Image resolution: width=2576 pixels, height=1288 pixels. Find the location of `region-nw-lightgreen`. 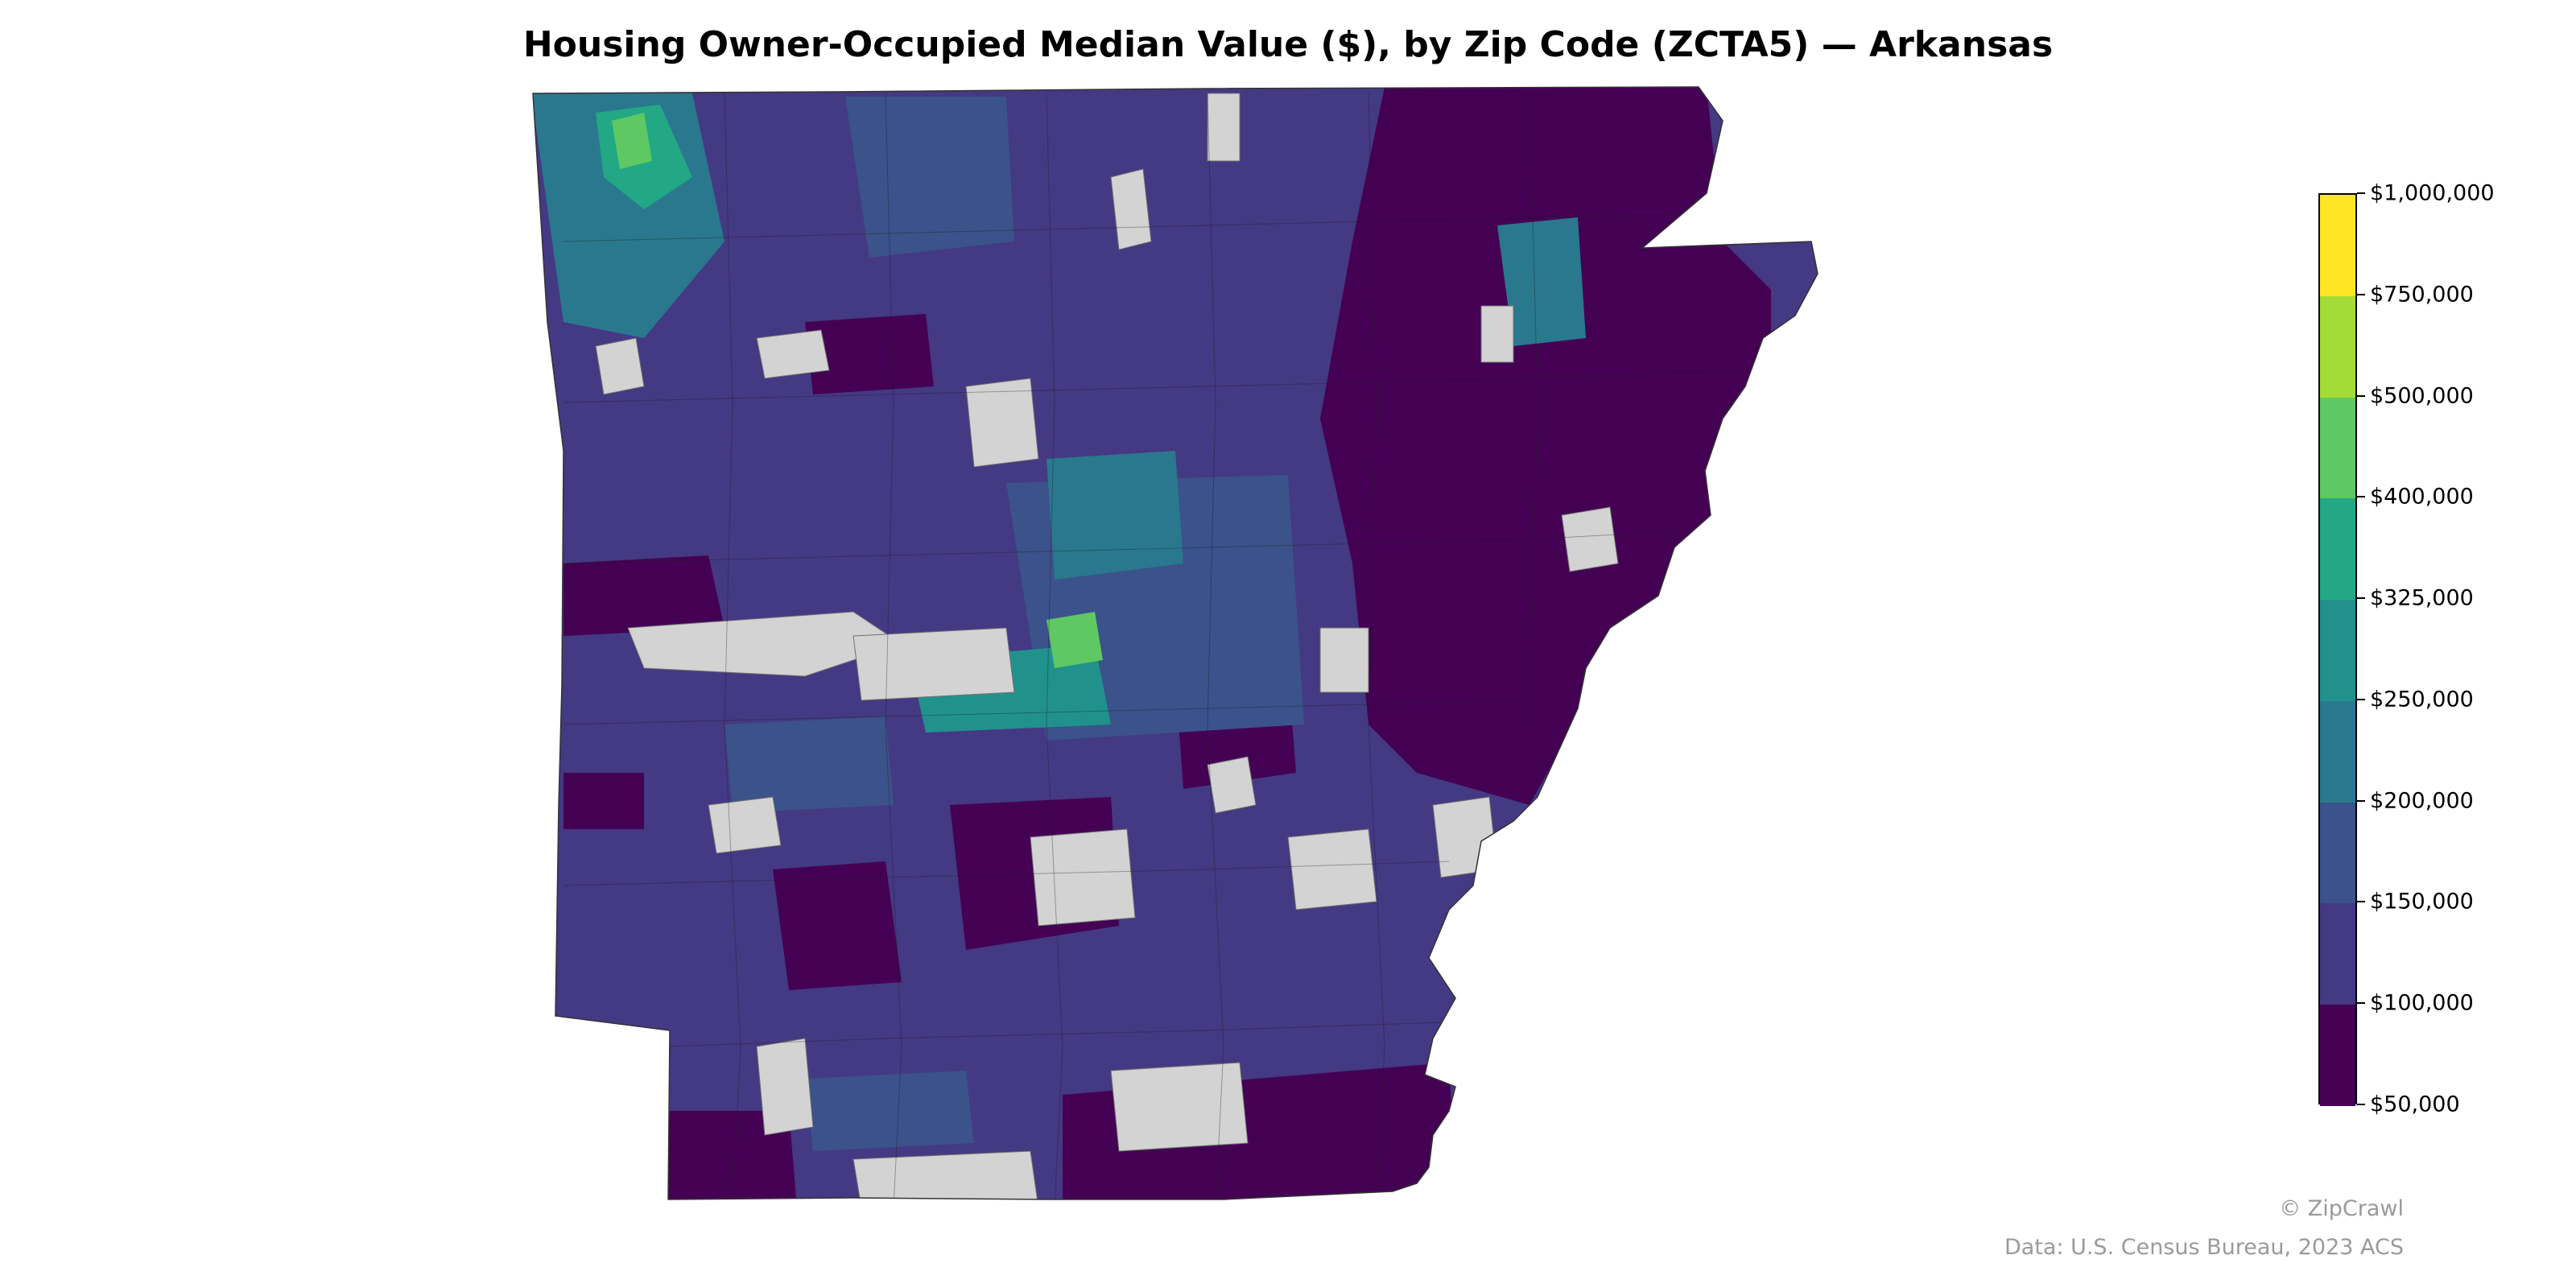

region-nw-lightgreen is located at coordinates (632, 141).